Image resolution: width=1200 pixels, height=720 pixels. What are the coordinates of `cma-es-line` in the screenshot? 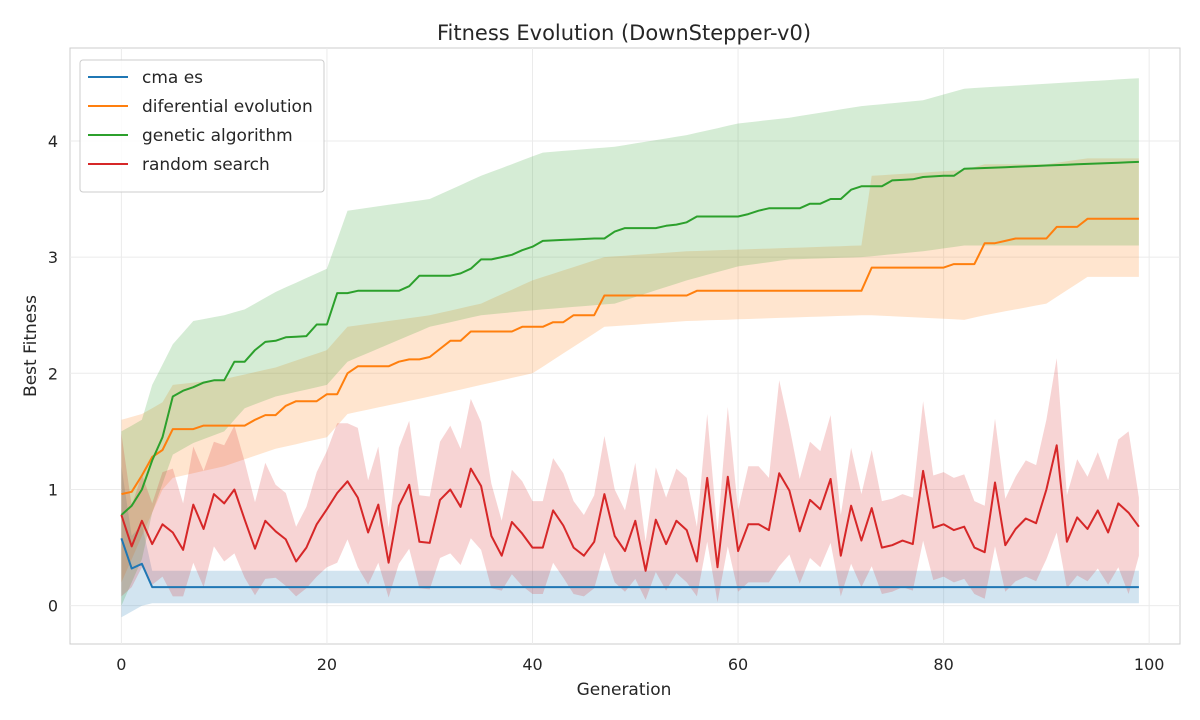 It's located at (629, 563).